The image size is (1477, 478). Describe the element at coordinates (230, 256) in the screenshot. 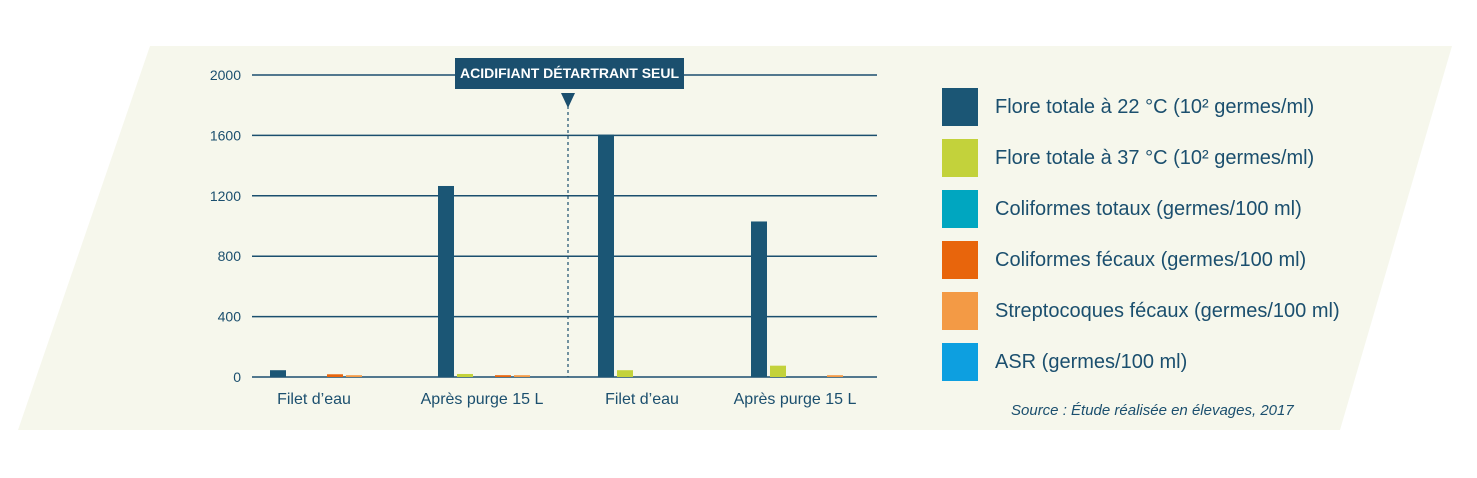

I see `y-tick-label: 800` at that location.